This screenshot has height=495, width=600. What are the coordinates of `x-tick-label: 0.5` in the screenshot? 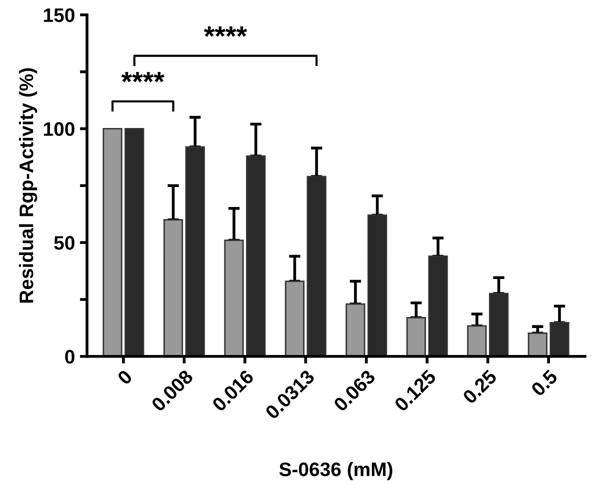 It's located at (544, 382).